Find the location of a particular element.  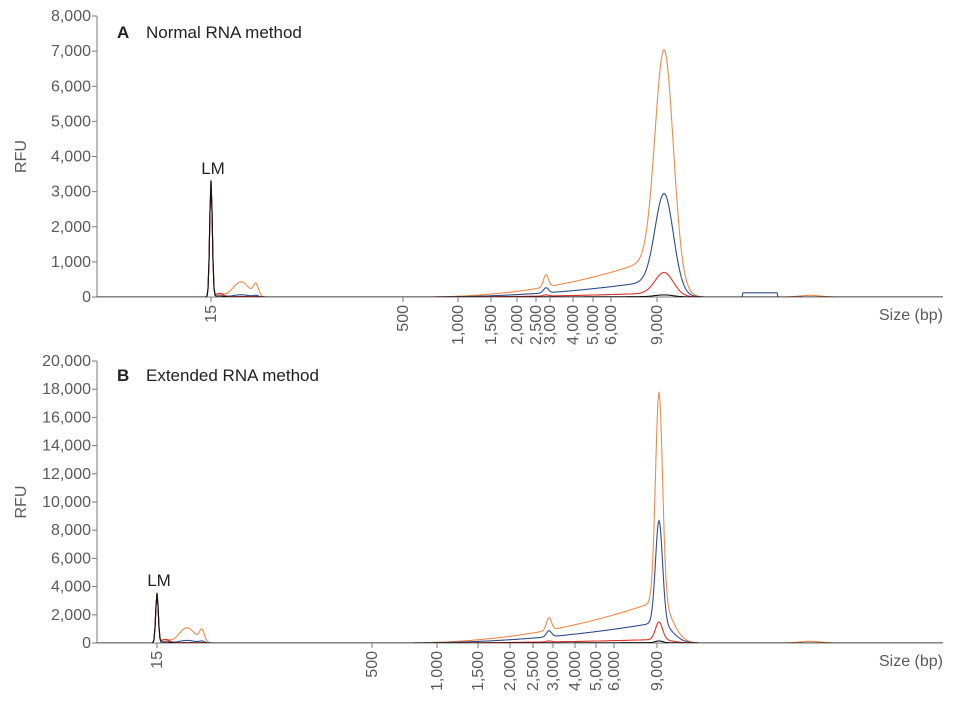

y-tick-label: 16,000 is located at coordinates (66, 417).